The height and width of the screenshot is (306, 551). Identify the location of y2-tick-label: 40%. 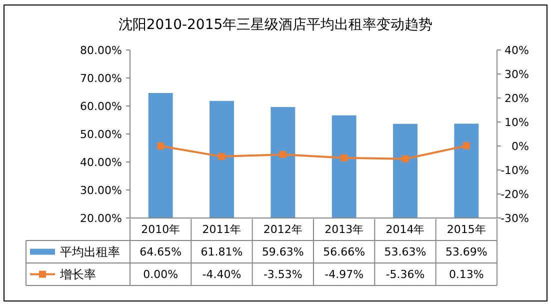
(516, 50).